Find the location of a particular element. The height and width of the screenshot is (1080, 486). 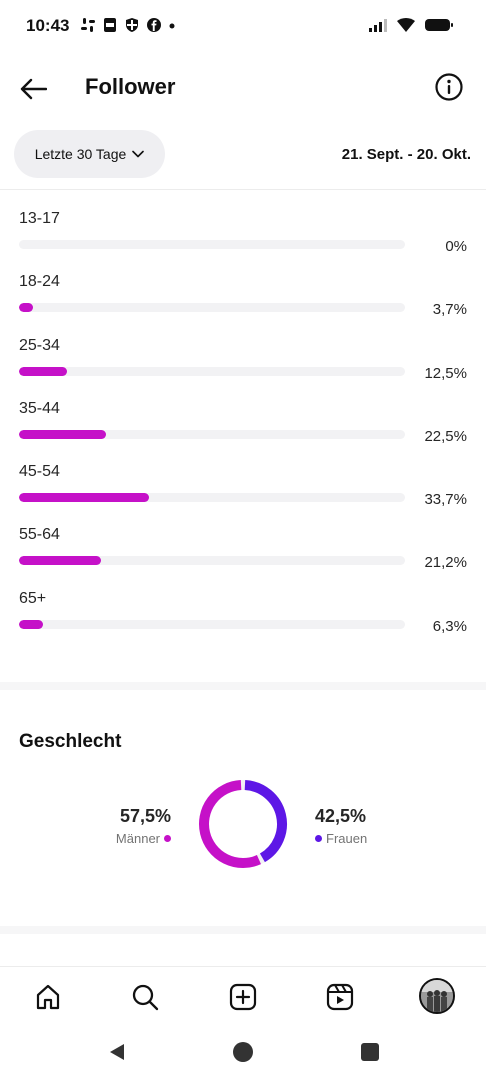

age-row: 35-44 22,5% is located at coordinates (243, 429).